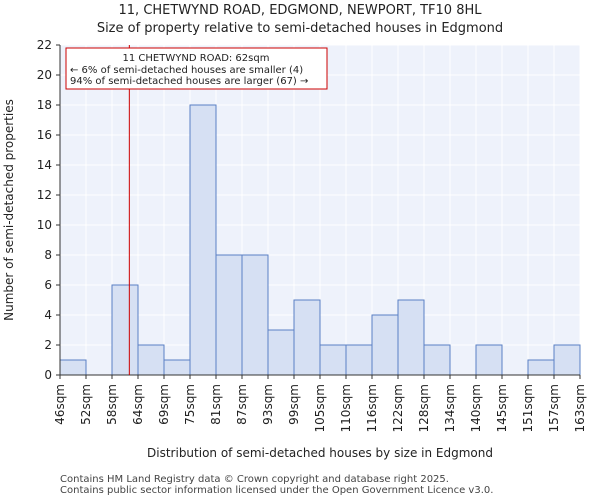  I want to click on x-tick-label: 64sqm, so click(138, 404).